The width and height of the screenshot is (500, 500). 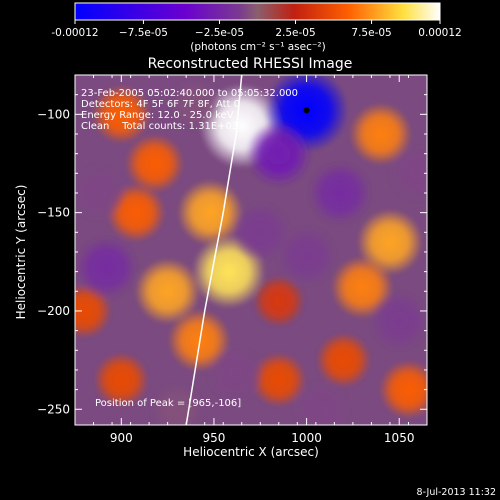 I want to click on colorbar-tick-label: -0.00012, so click(x=74, y=33).